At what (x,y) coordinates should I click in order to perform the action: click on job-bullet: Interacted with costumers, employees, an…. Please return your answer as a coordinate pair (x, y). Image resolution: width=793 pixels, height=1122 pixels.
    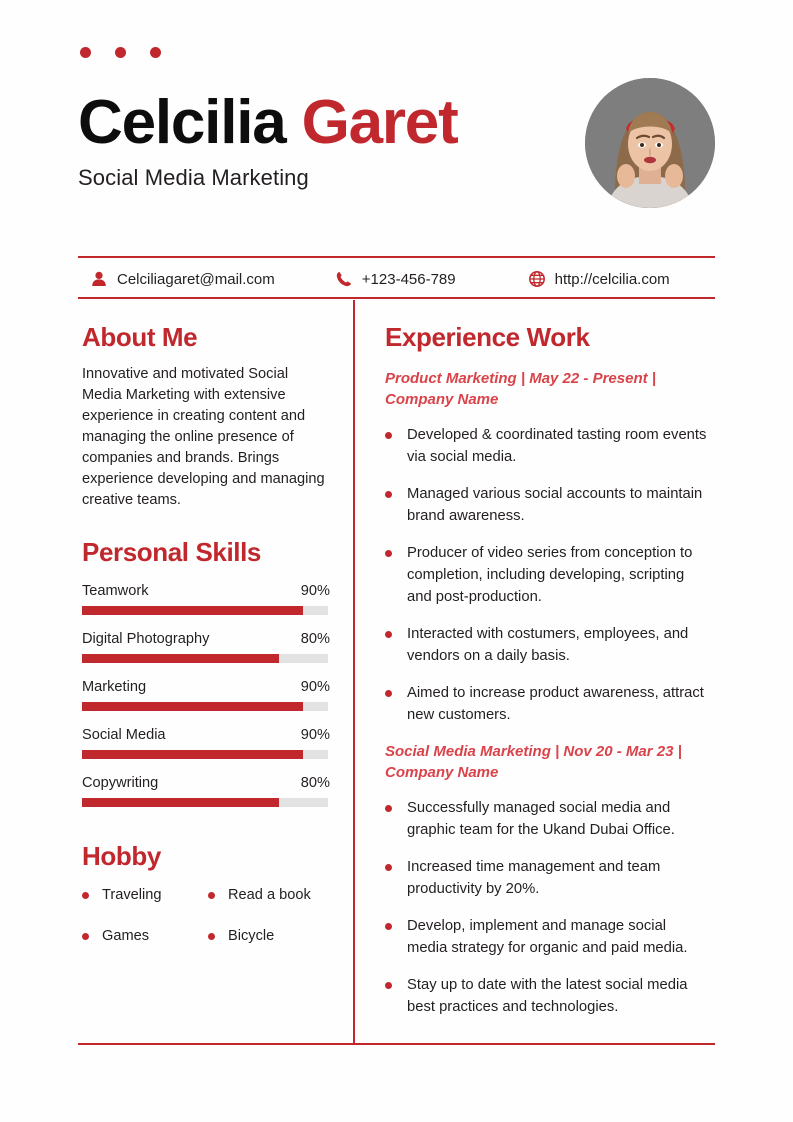
    Looking at the image, I should click on (547, 645).